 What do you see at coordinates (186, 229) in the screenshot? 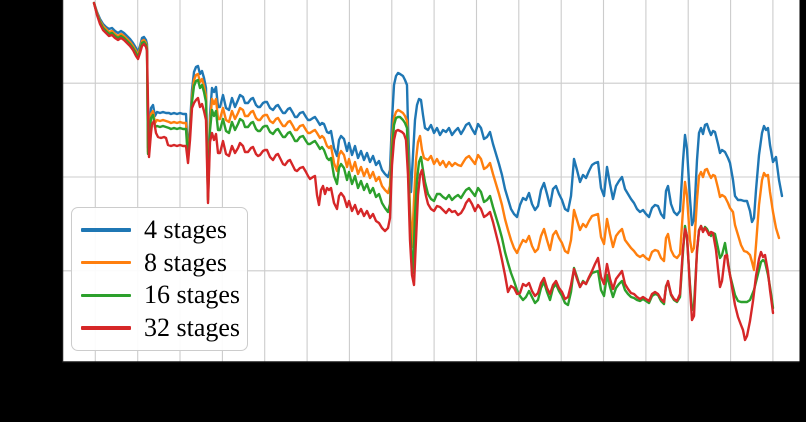
I see `legend-label: 4 stages` at bounding box center [186, 229].